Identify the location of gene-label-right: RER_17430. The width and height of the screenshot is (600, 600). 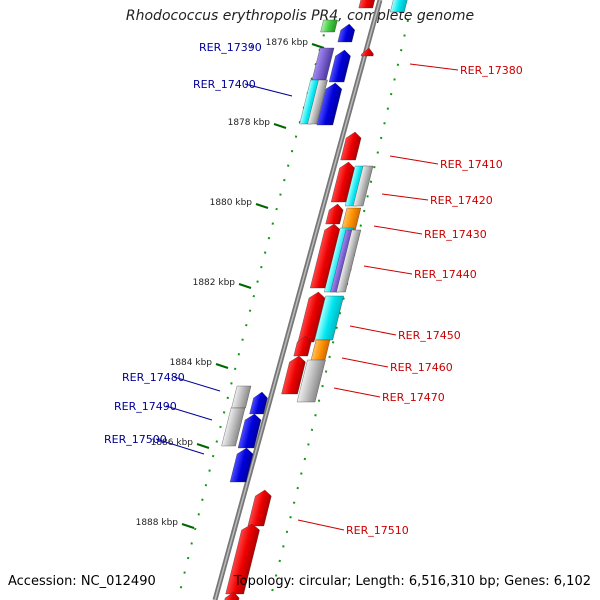
(455, 234).